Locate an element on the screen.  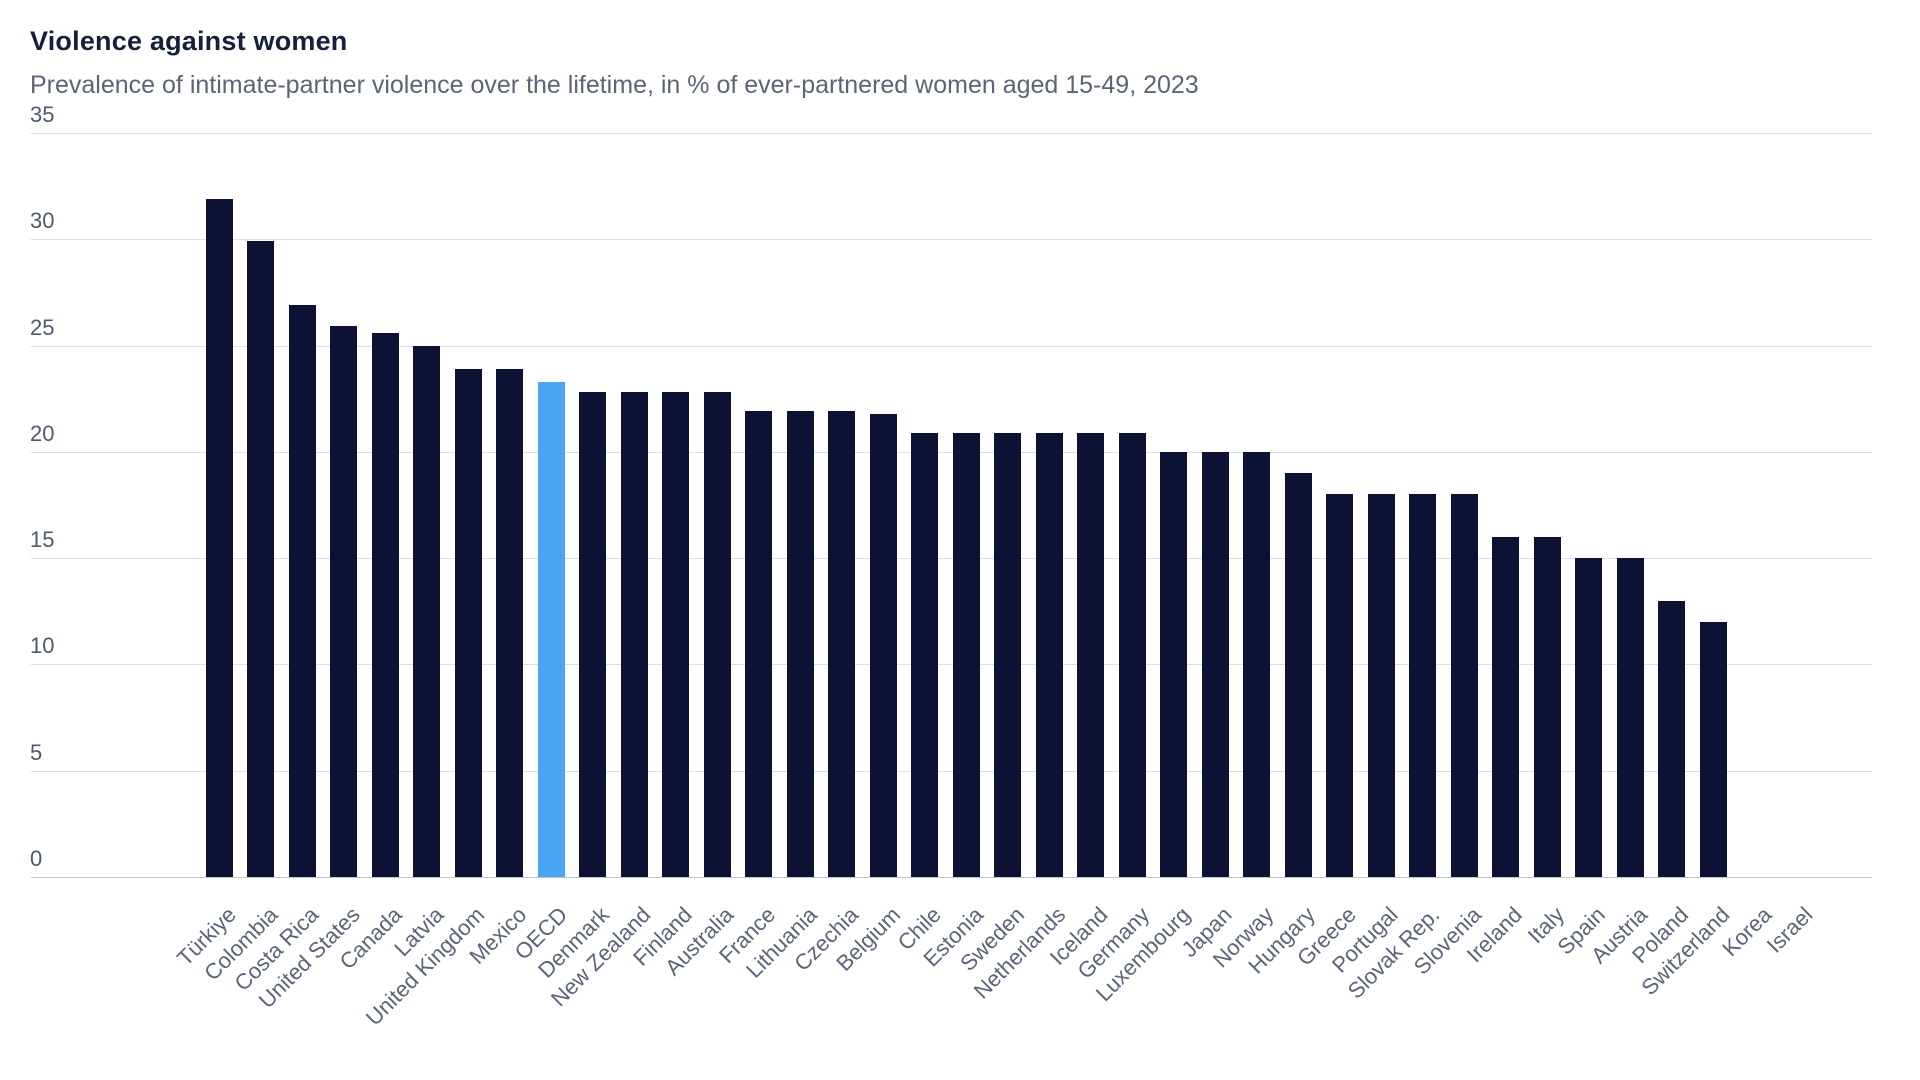
bar-greece is located at coordinates (1339, 685).